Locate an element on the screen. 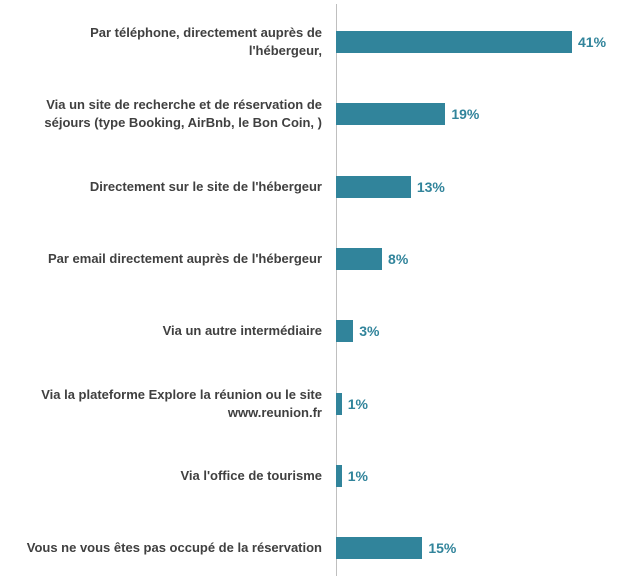  value-label: 3% is located at coordinates (369, 331).